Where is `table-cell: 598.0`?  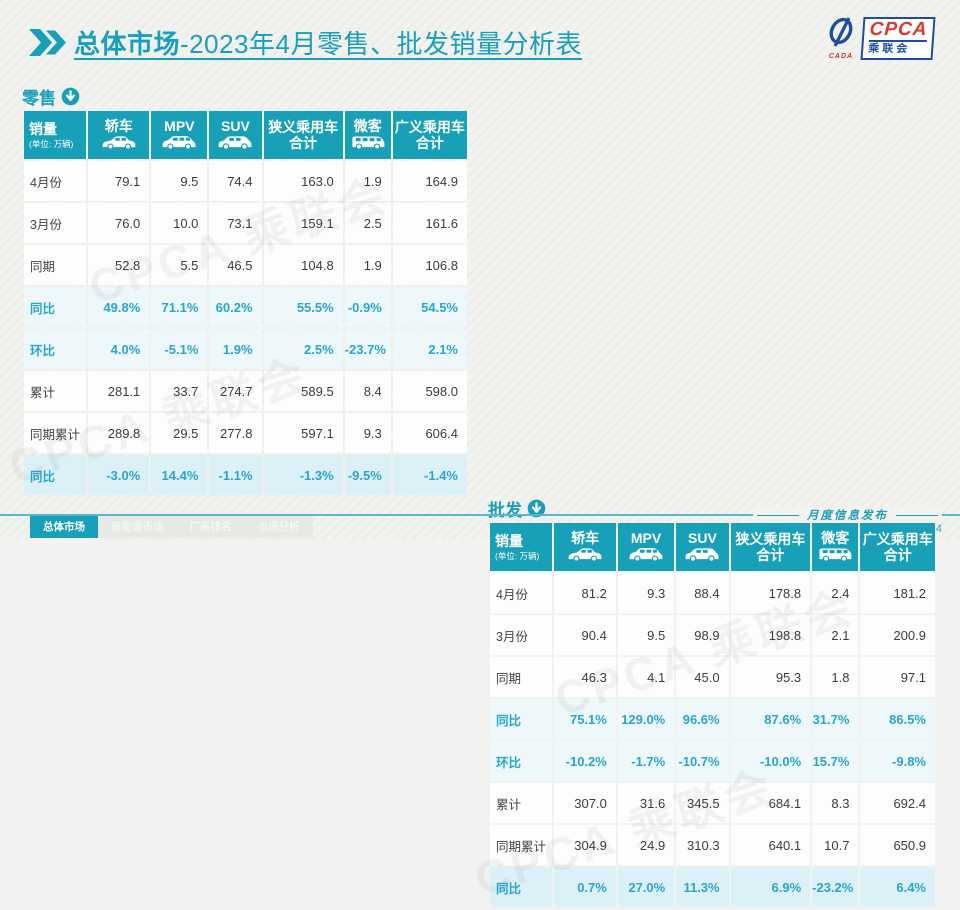 table-cell: 598.0 is located at coordinates (429, 391).